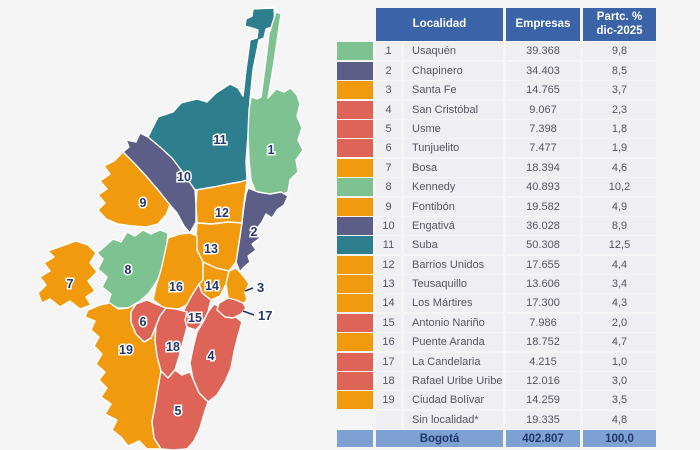  Describe the element at coordinates (260, 287) in the screenshot. I see `map-callout-label-3: 3` at that location.